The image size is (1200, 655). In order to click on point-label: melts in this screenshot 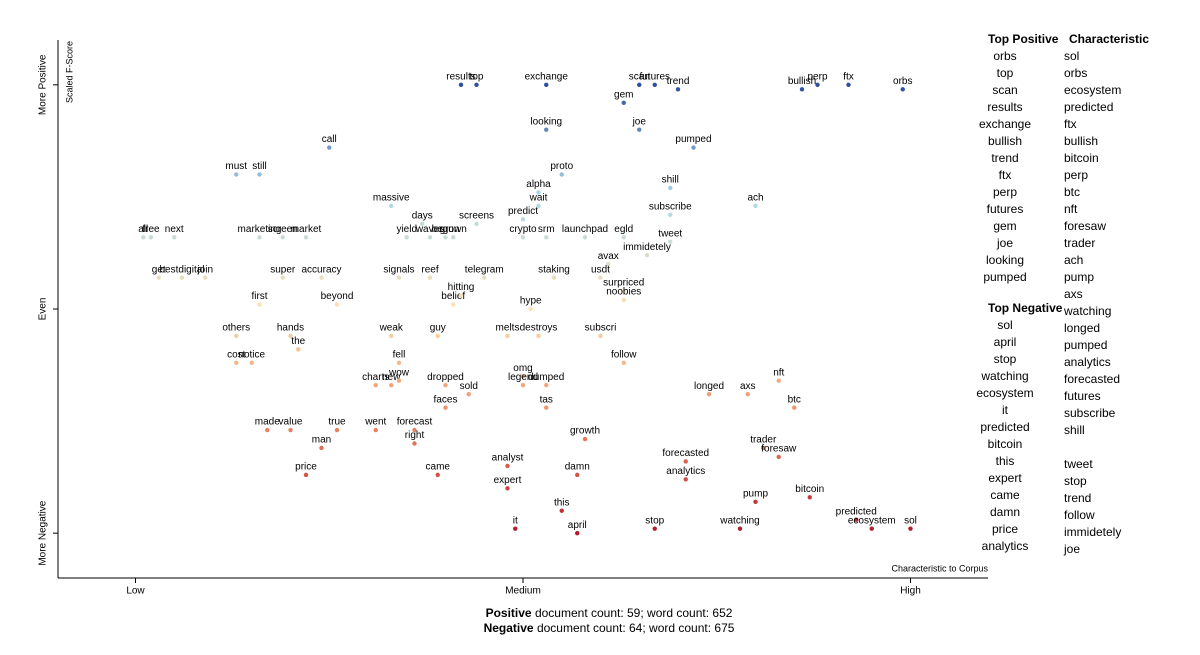, I will do `click(508, 328)`.